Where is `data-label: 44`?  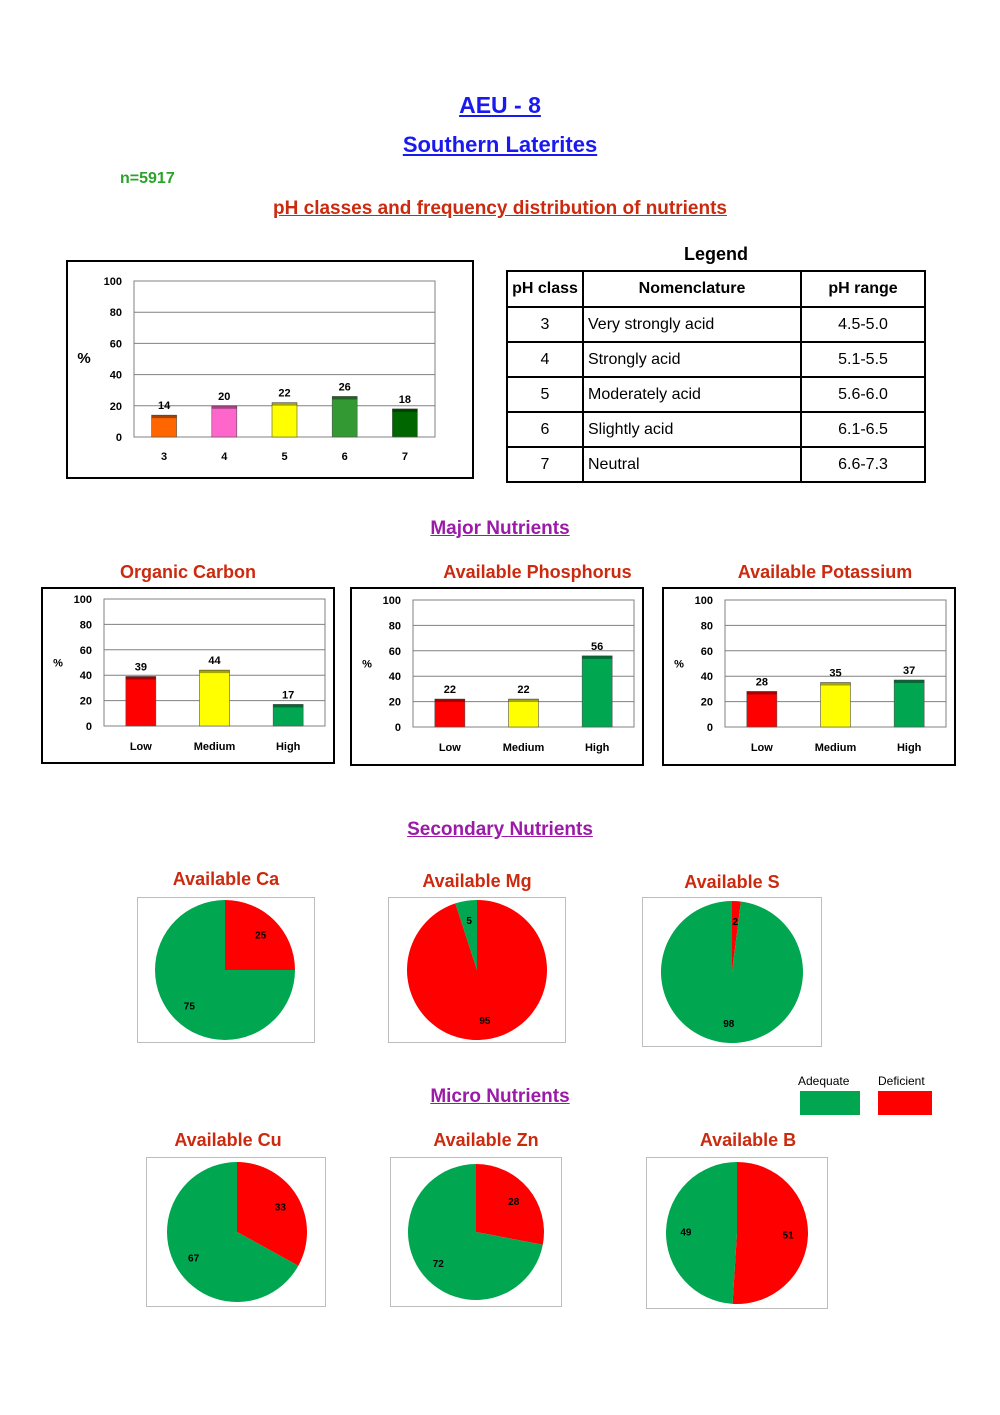 data-label: 44 is located at coordinates (214, 661).